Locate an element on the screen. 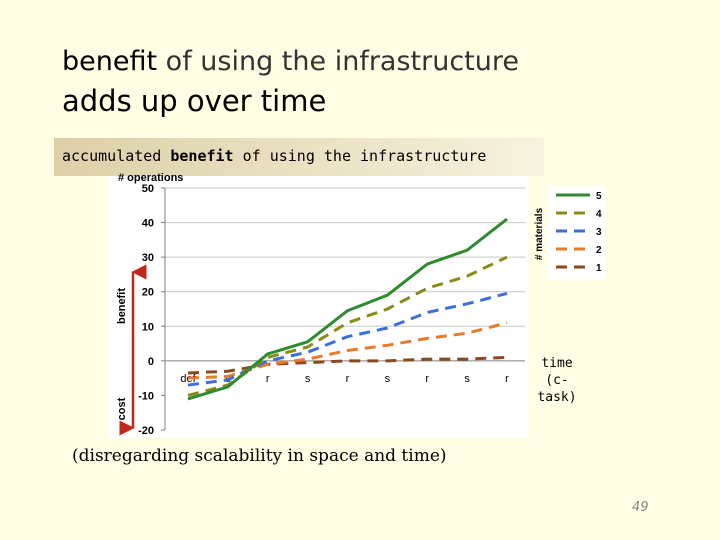  legend: 5 4 3 2 1 is located at coordinates (579, 232).